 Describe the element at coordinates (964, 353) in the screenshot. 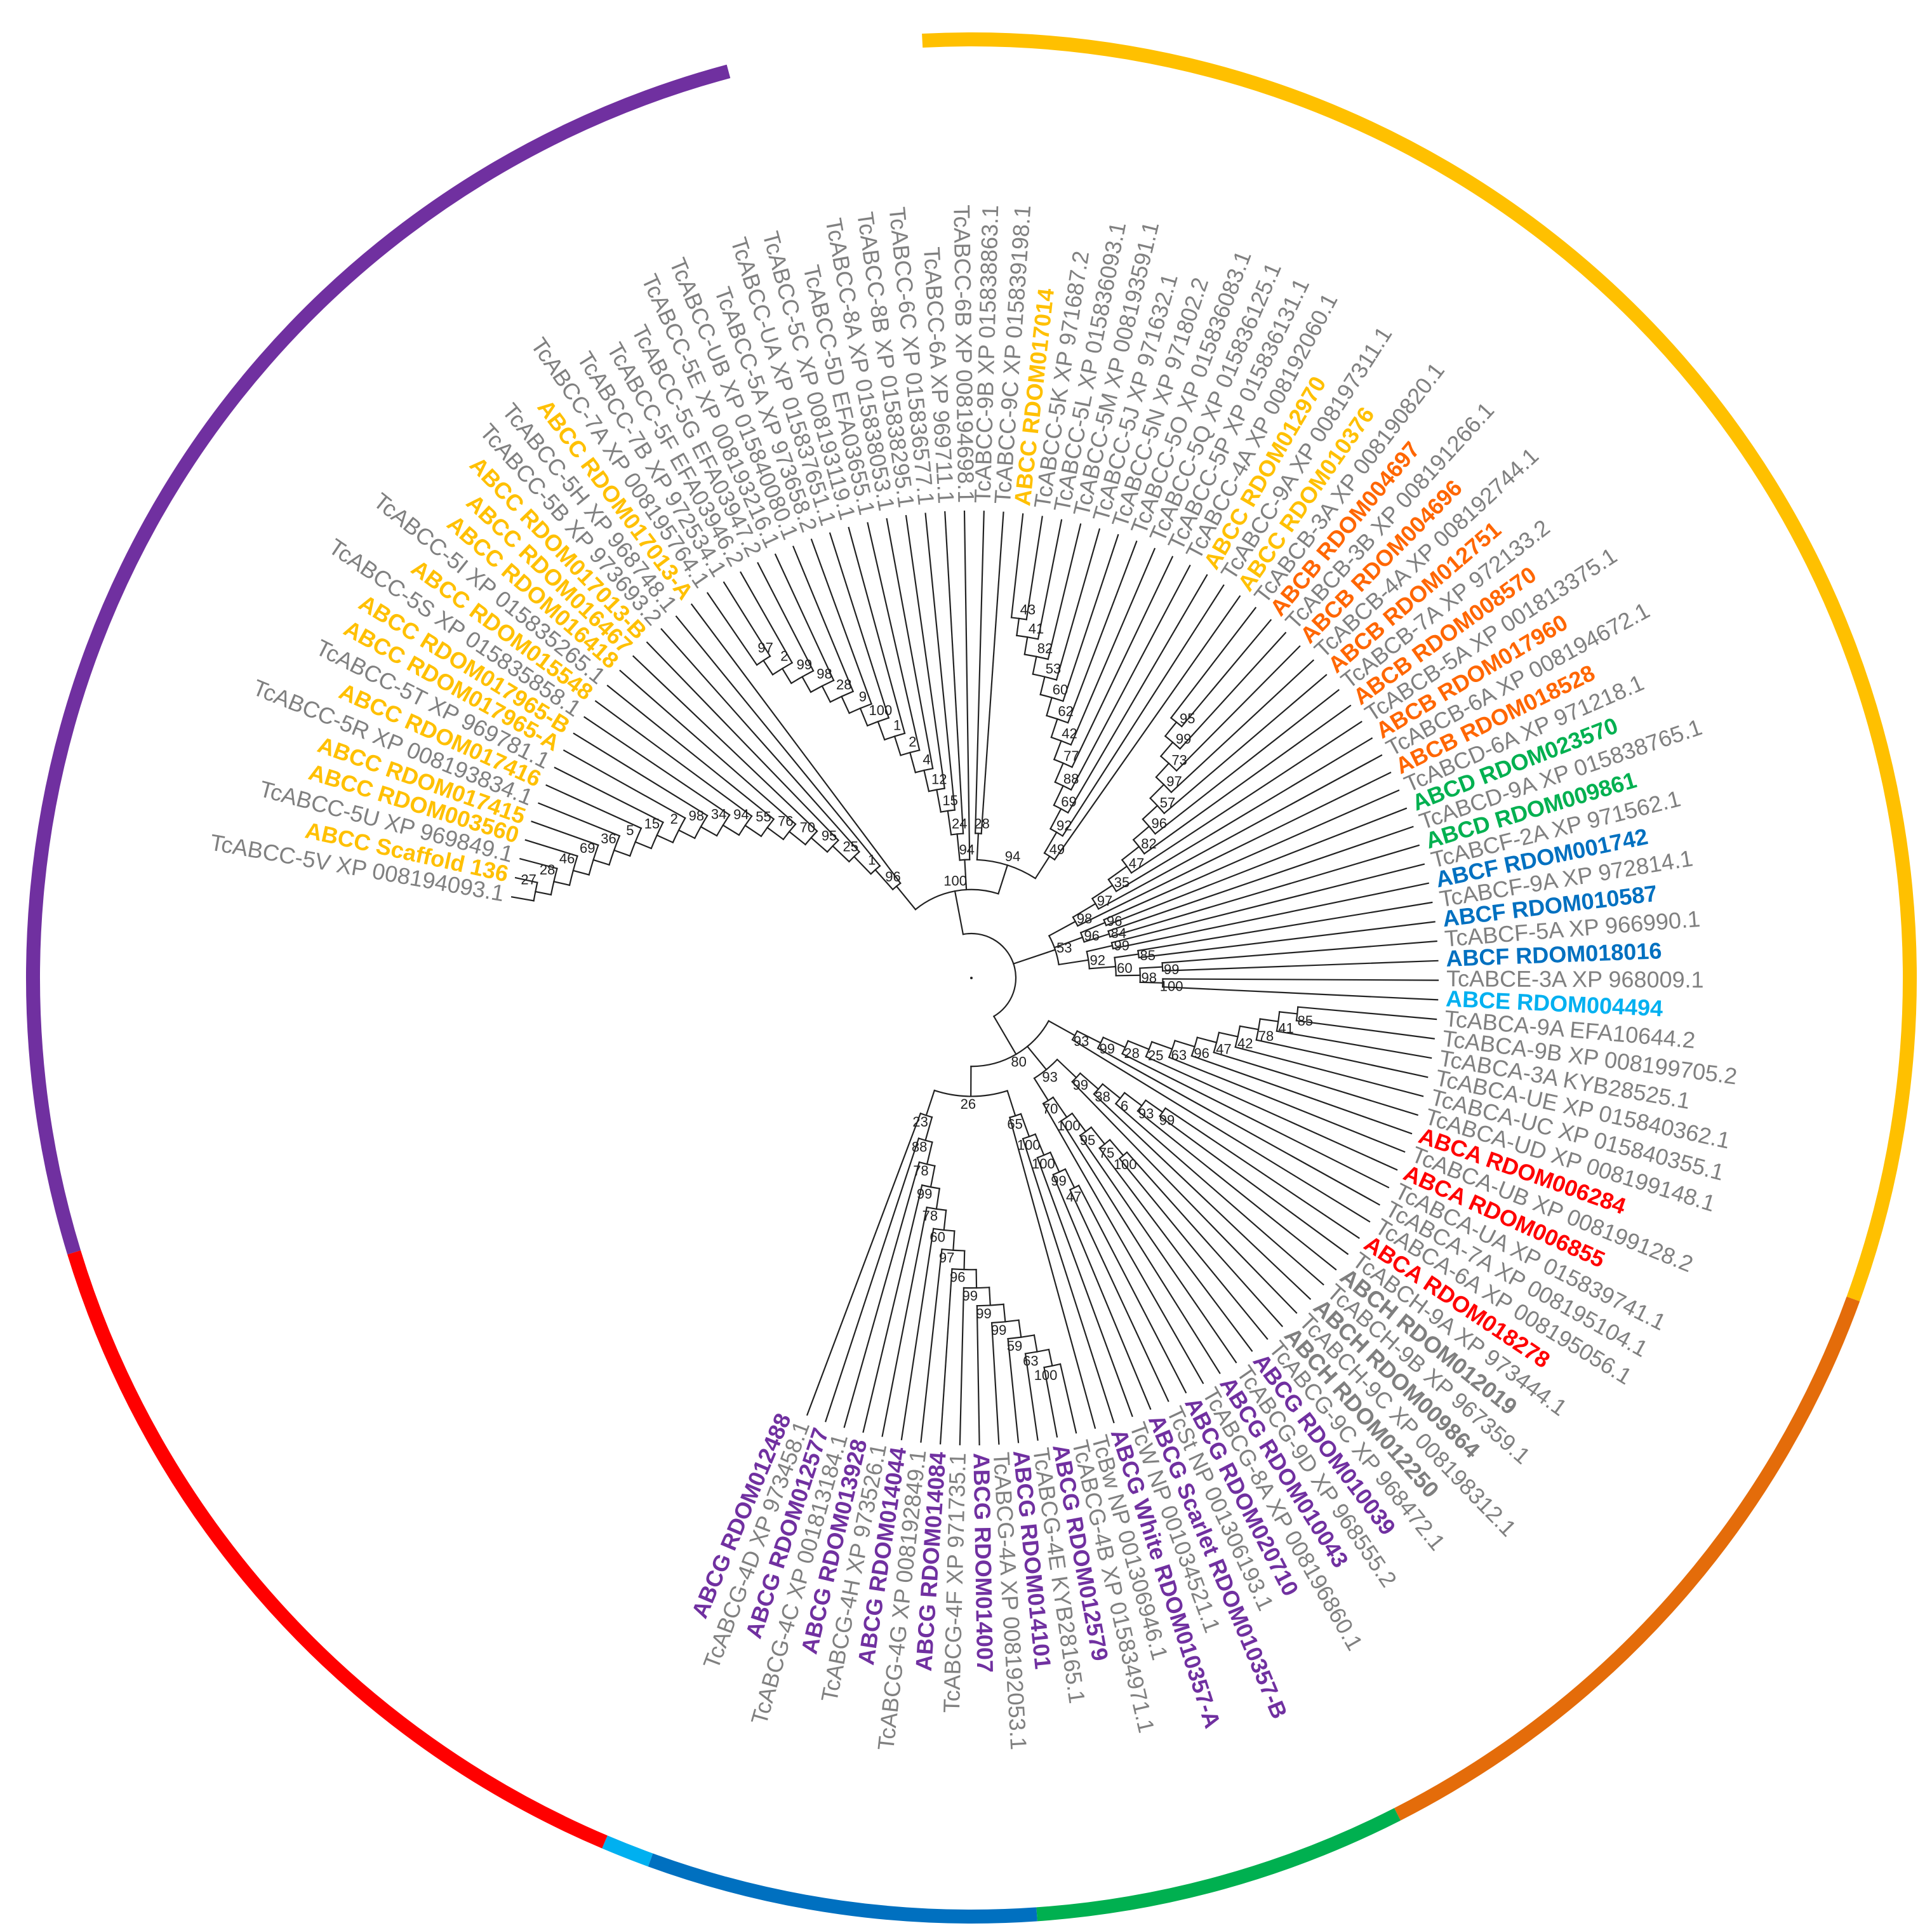

I see `leaf-label: TcABCC-6B XP 008194698.1` at that location.